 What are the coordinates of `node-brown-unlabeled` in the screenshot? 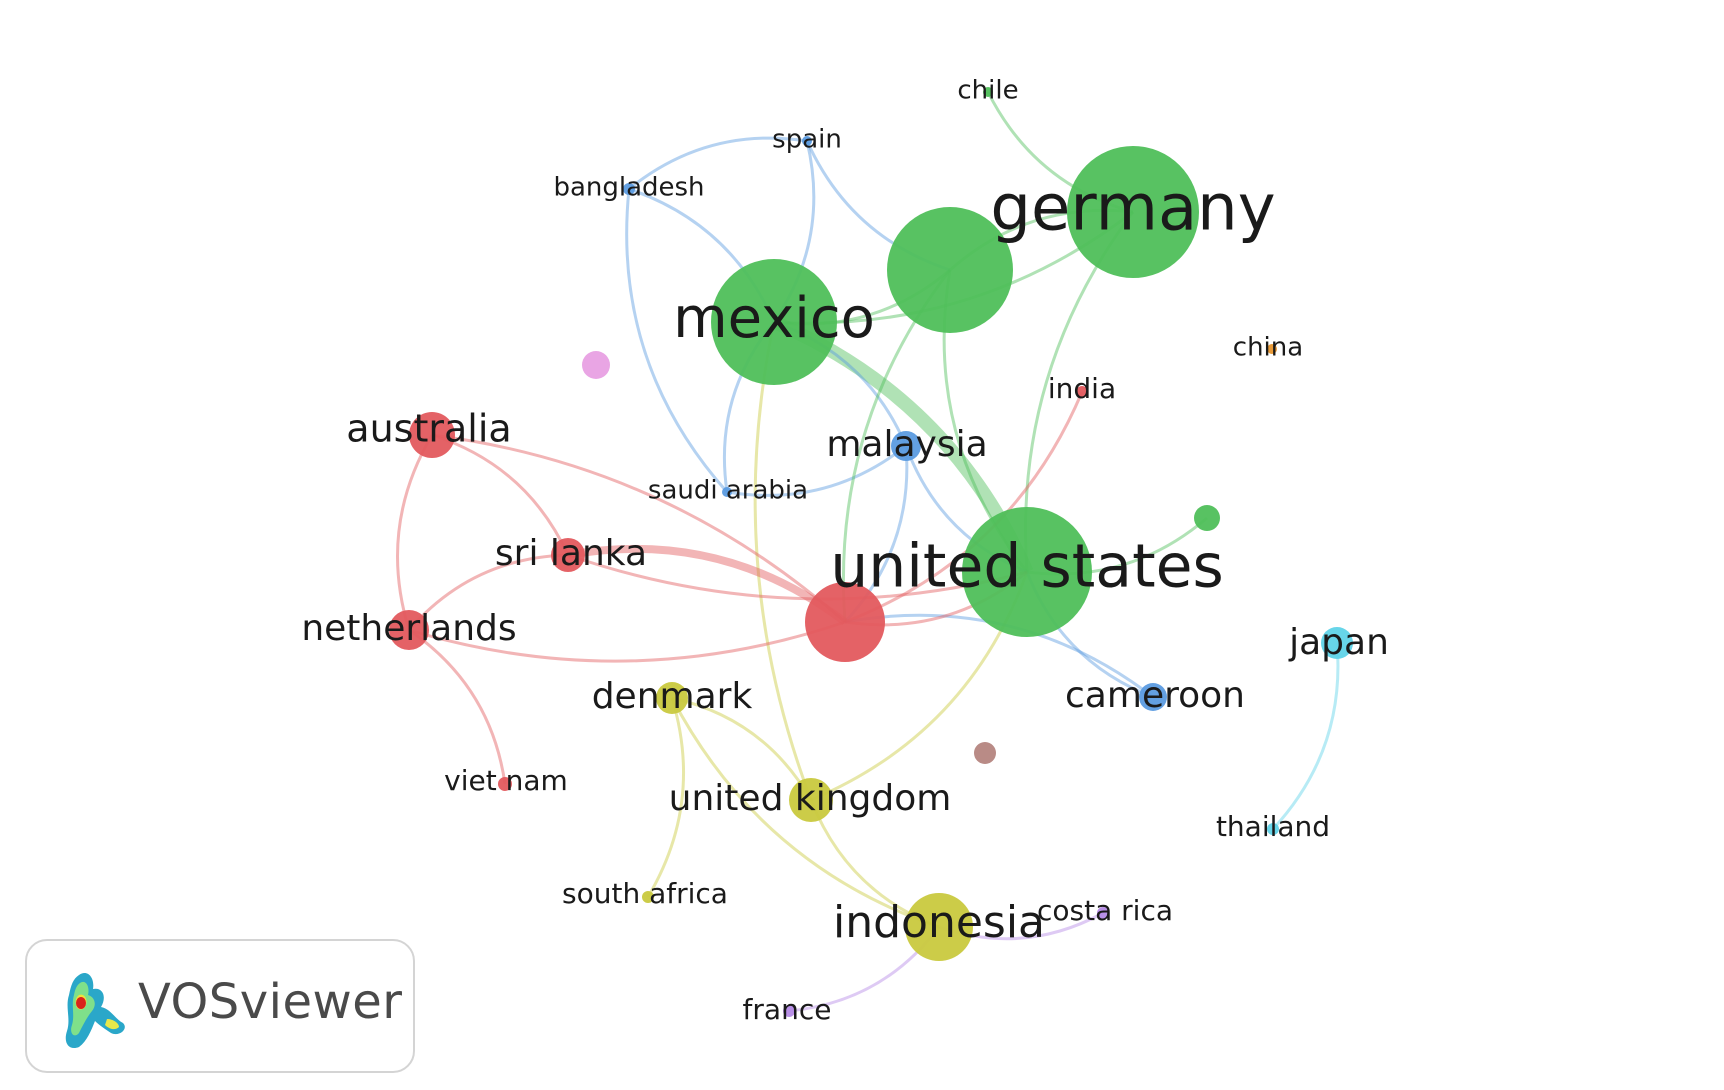 It's located at (985, 753).